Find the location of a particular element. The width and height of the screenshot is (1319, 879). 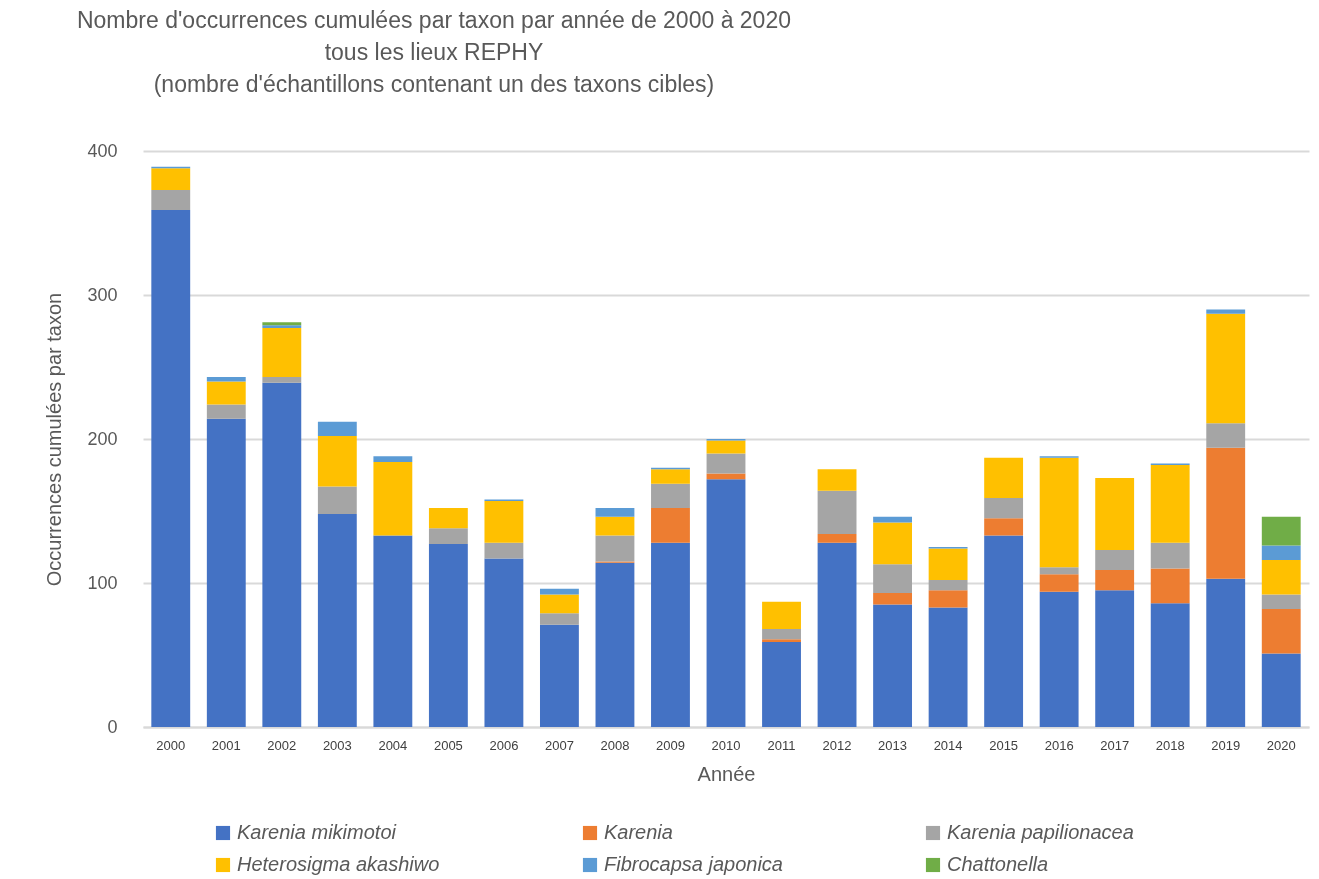

x-tick-label: 2007 is located at coordinates (559, 745).